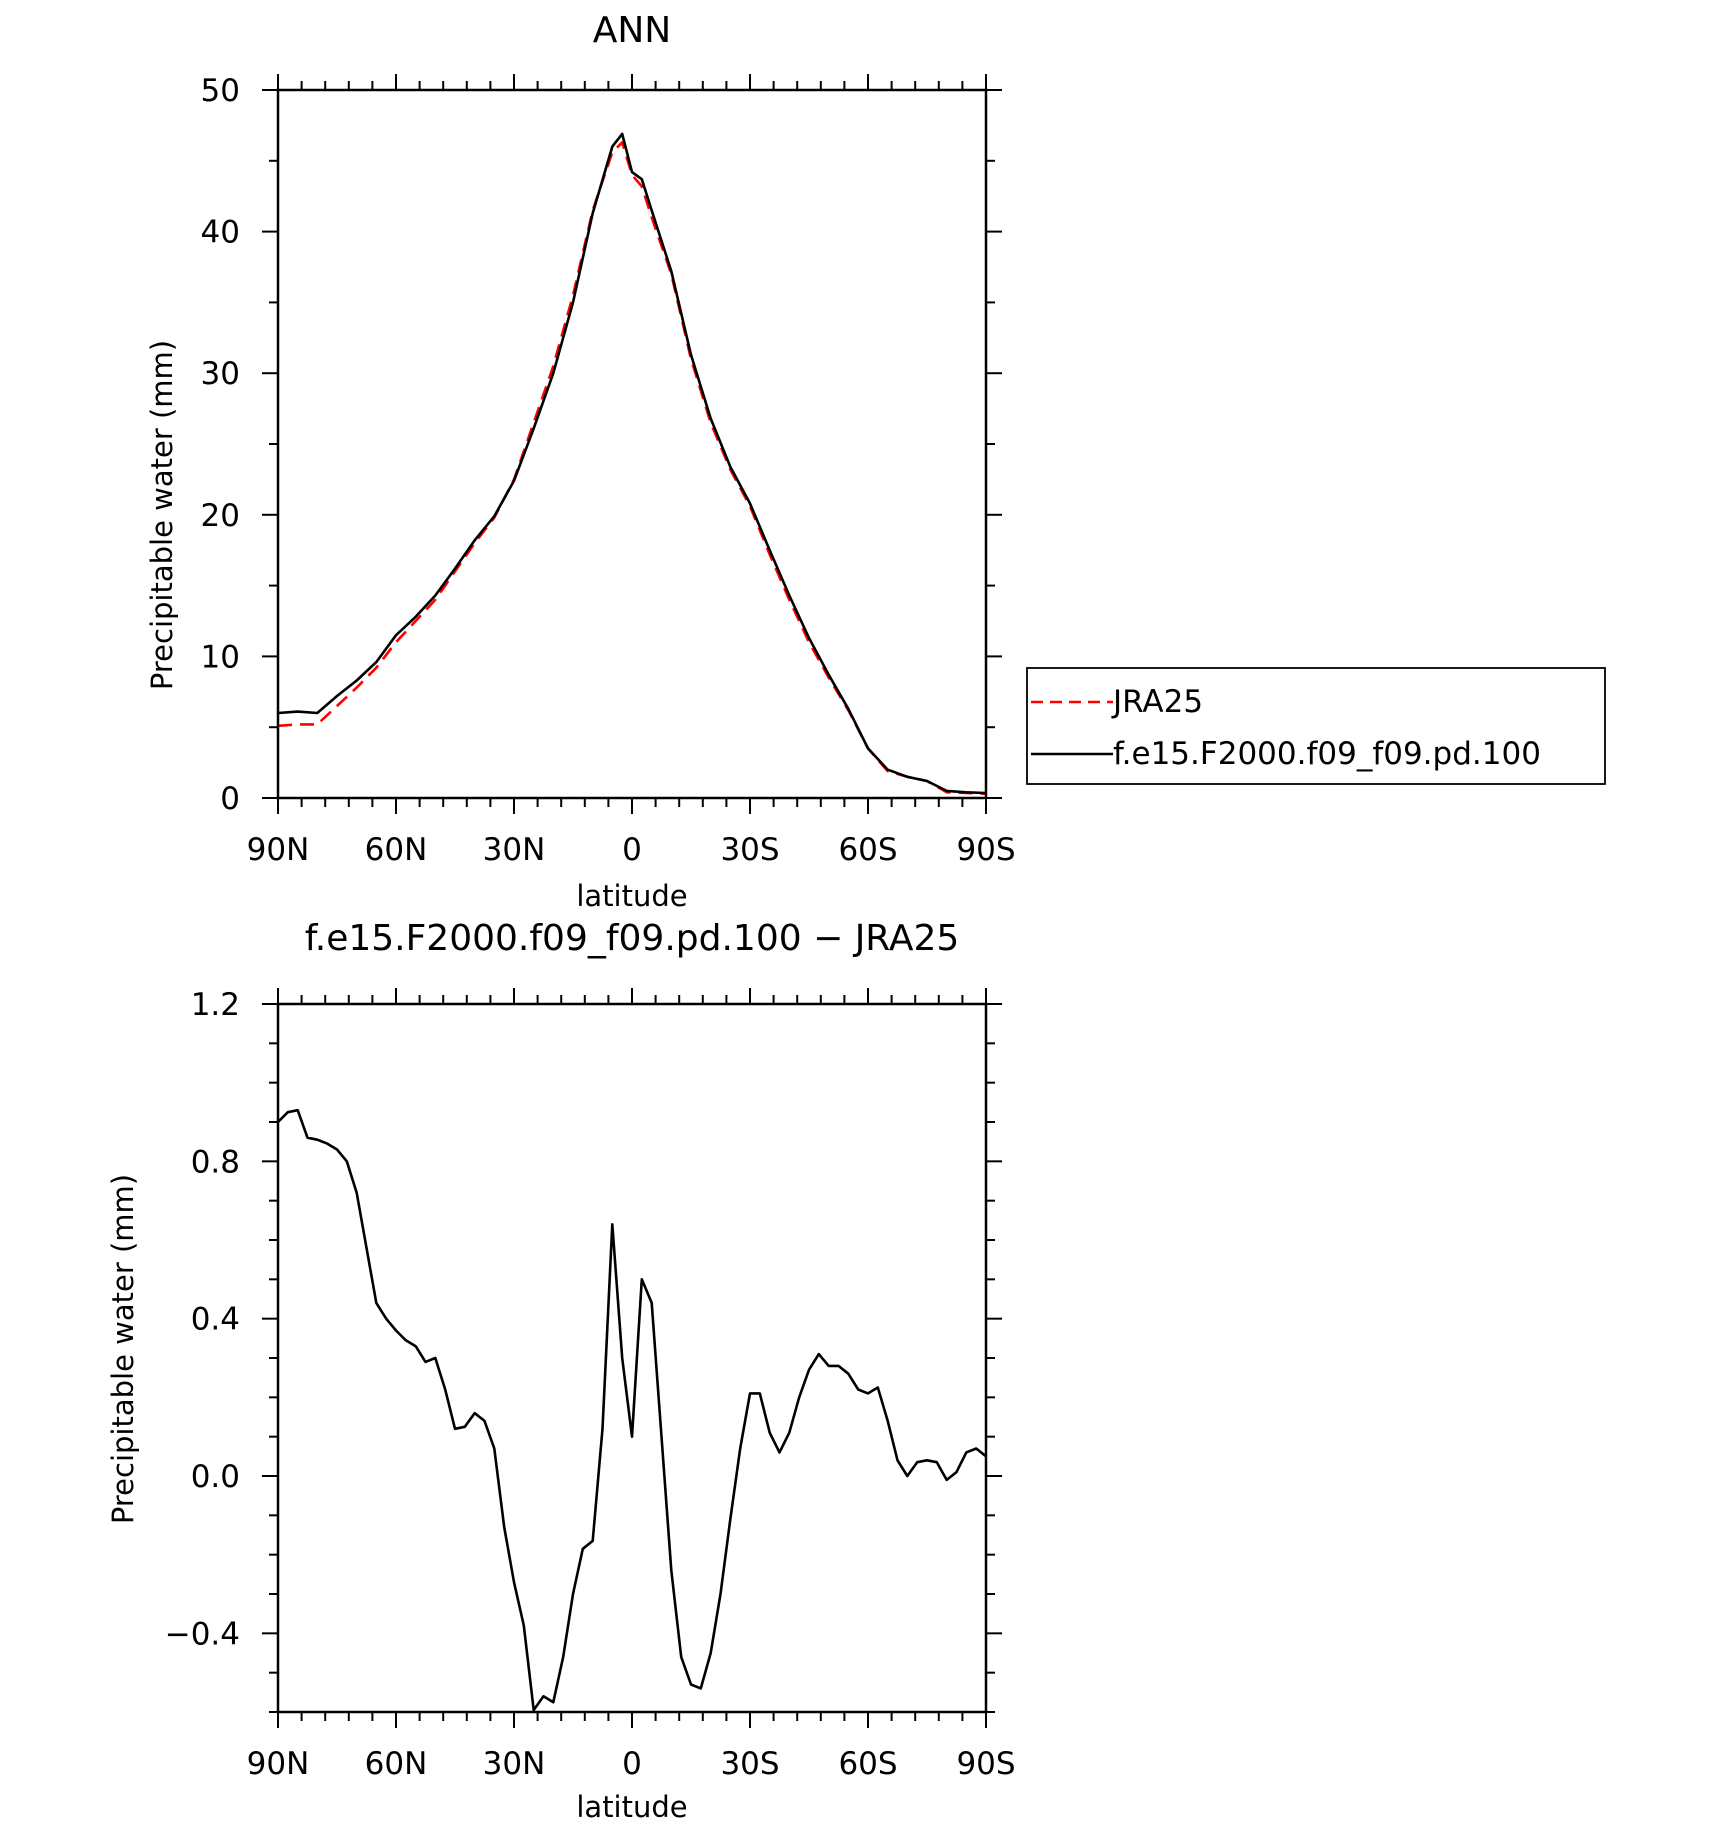 The width and height of the screenshot is (1710, 1822). I want to click on y-tick-label: 50, so click(220, 91).